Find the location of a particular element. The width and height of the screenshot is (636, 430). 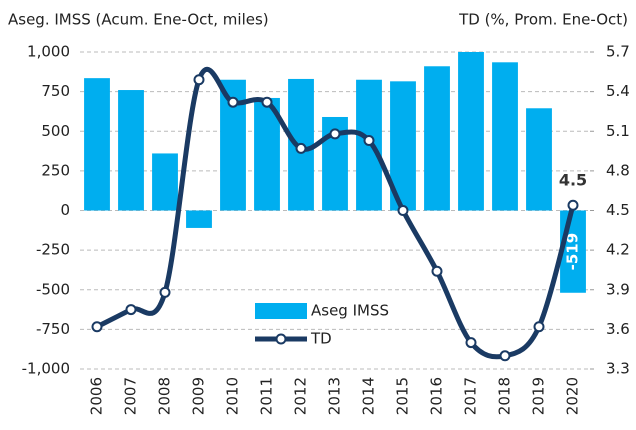

bar-value-label: -519 is located at coordinates (573, 252).